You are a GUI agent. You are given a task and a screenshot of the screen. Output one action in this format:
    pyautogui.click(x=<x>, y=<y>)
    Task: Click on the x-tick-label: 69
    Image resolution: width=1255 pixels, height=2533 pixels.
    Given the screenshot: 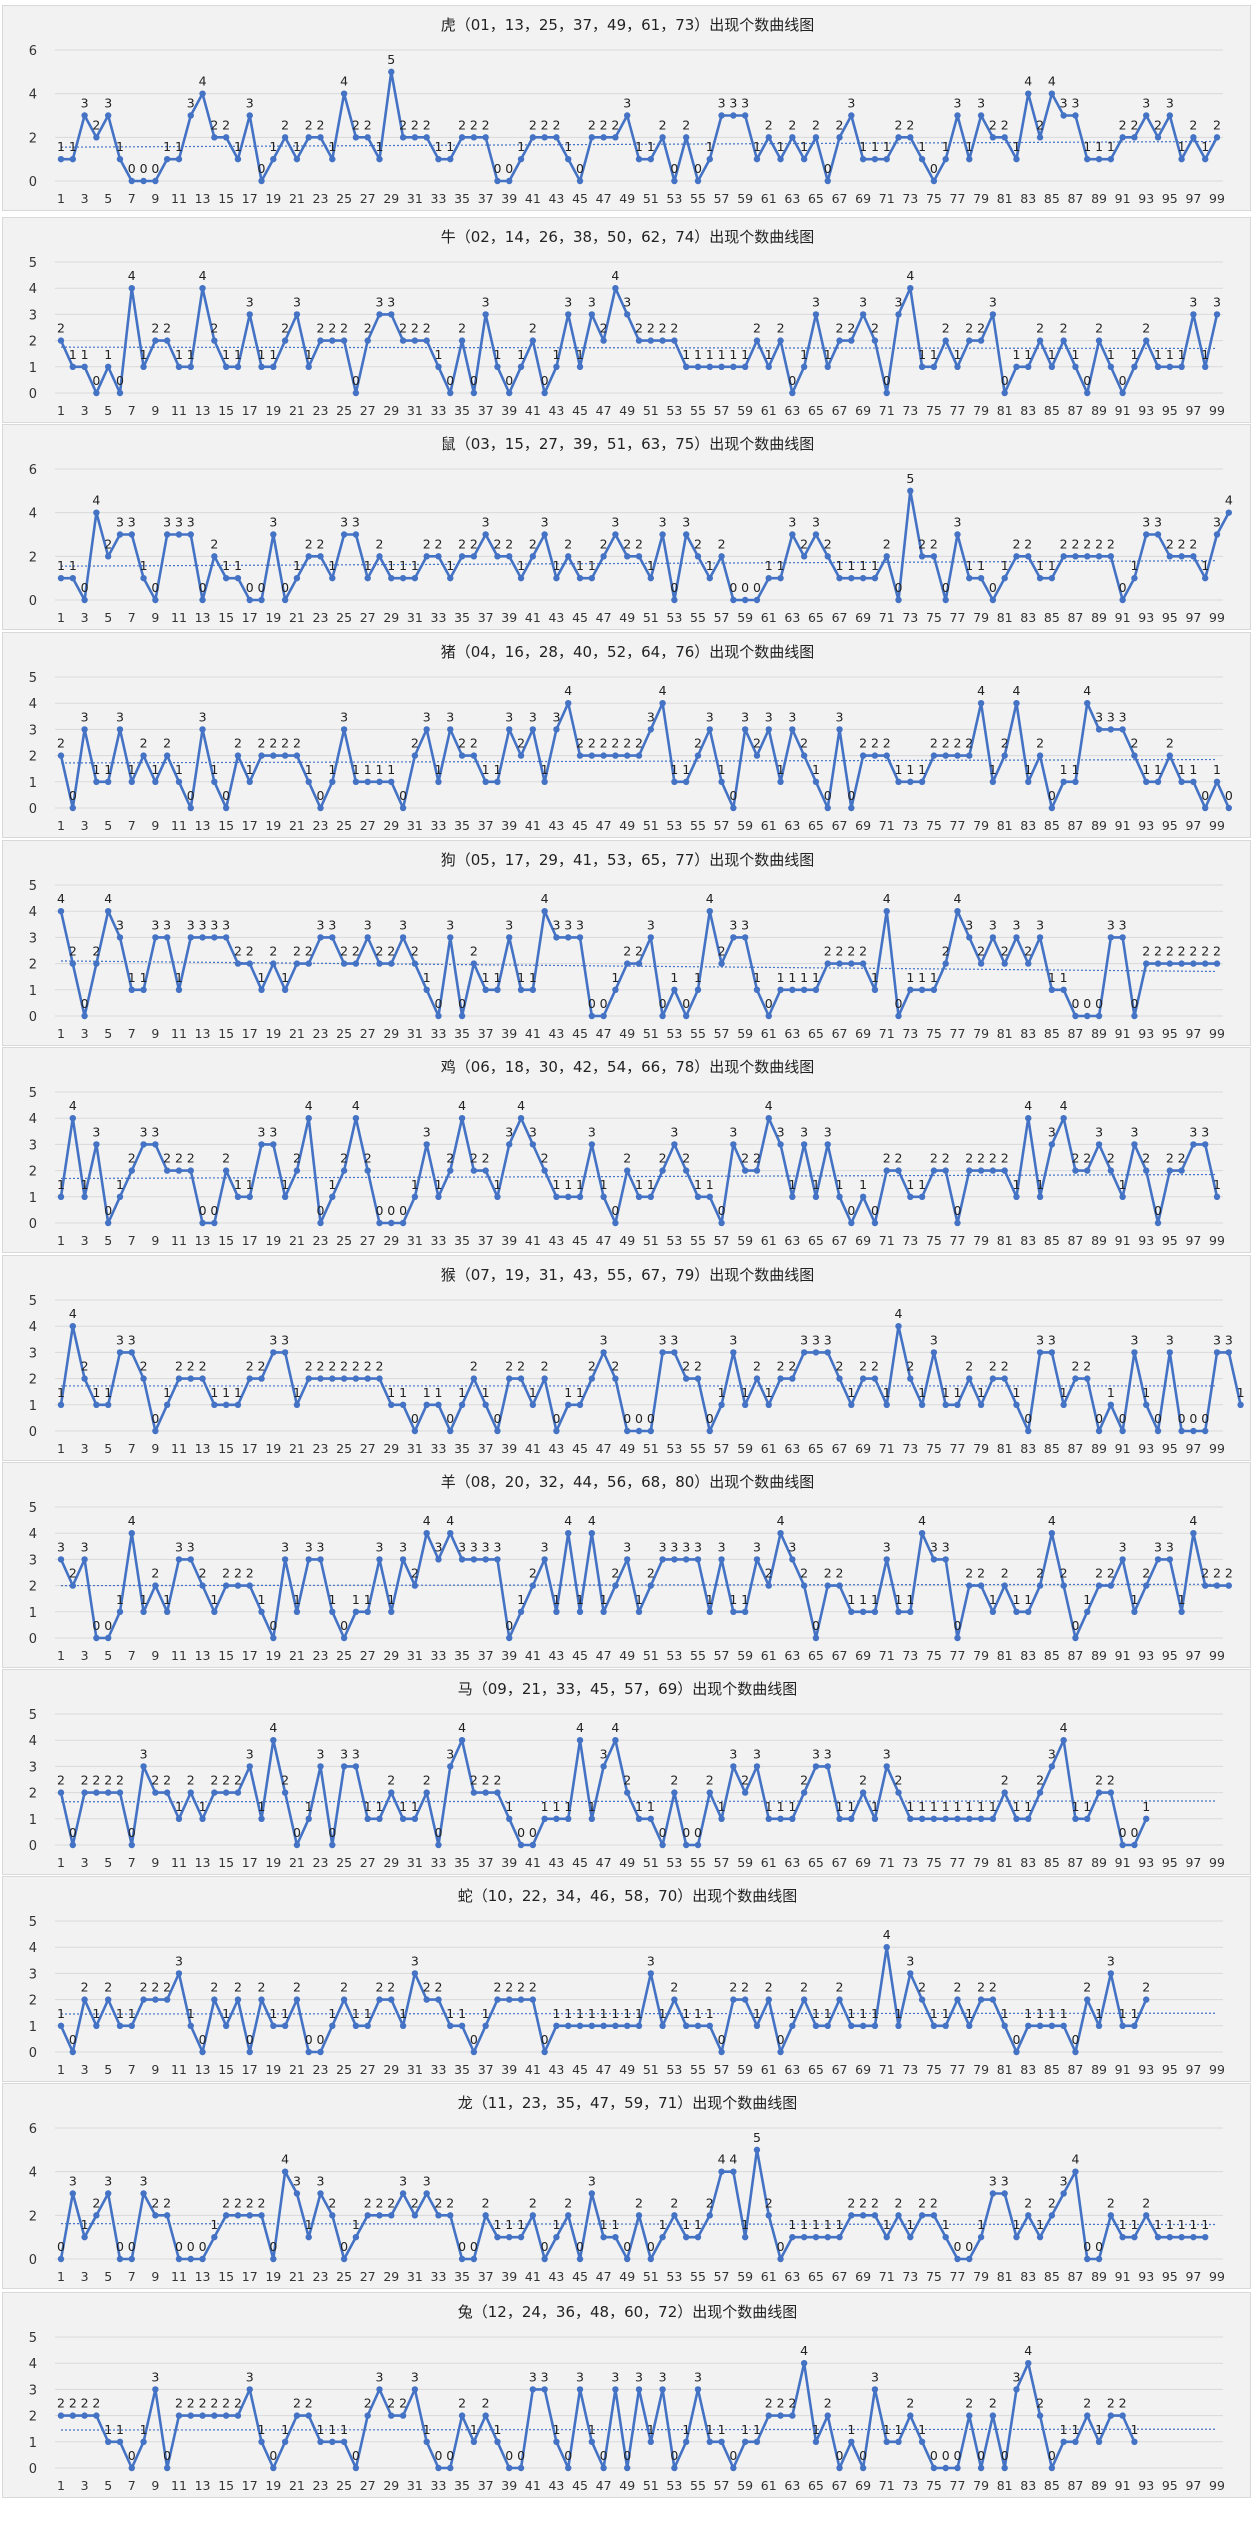 What is the action you would take?
    pyautogui.click(x=863, y=2485)
    